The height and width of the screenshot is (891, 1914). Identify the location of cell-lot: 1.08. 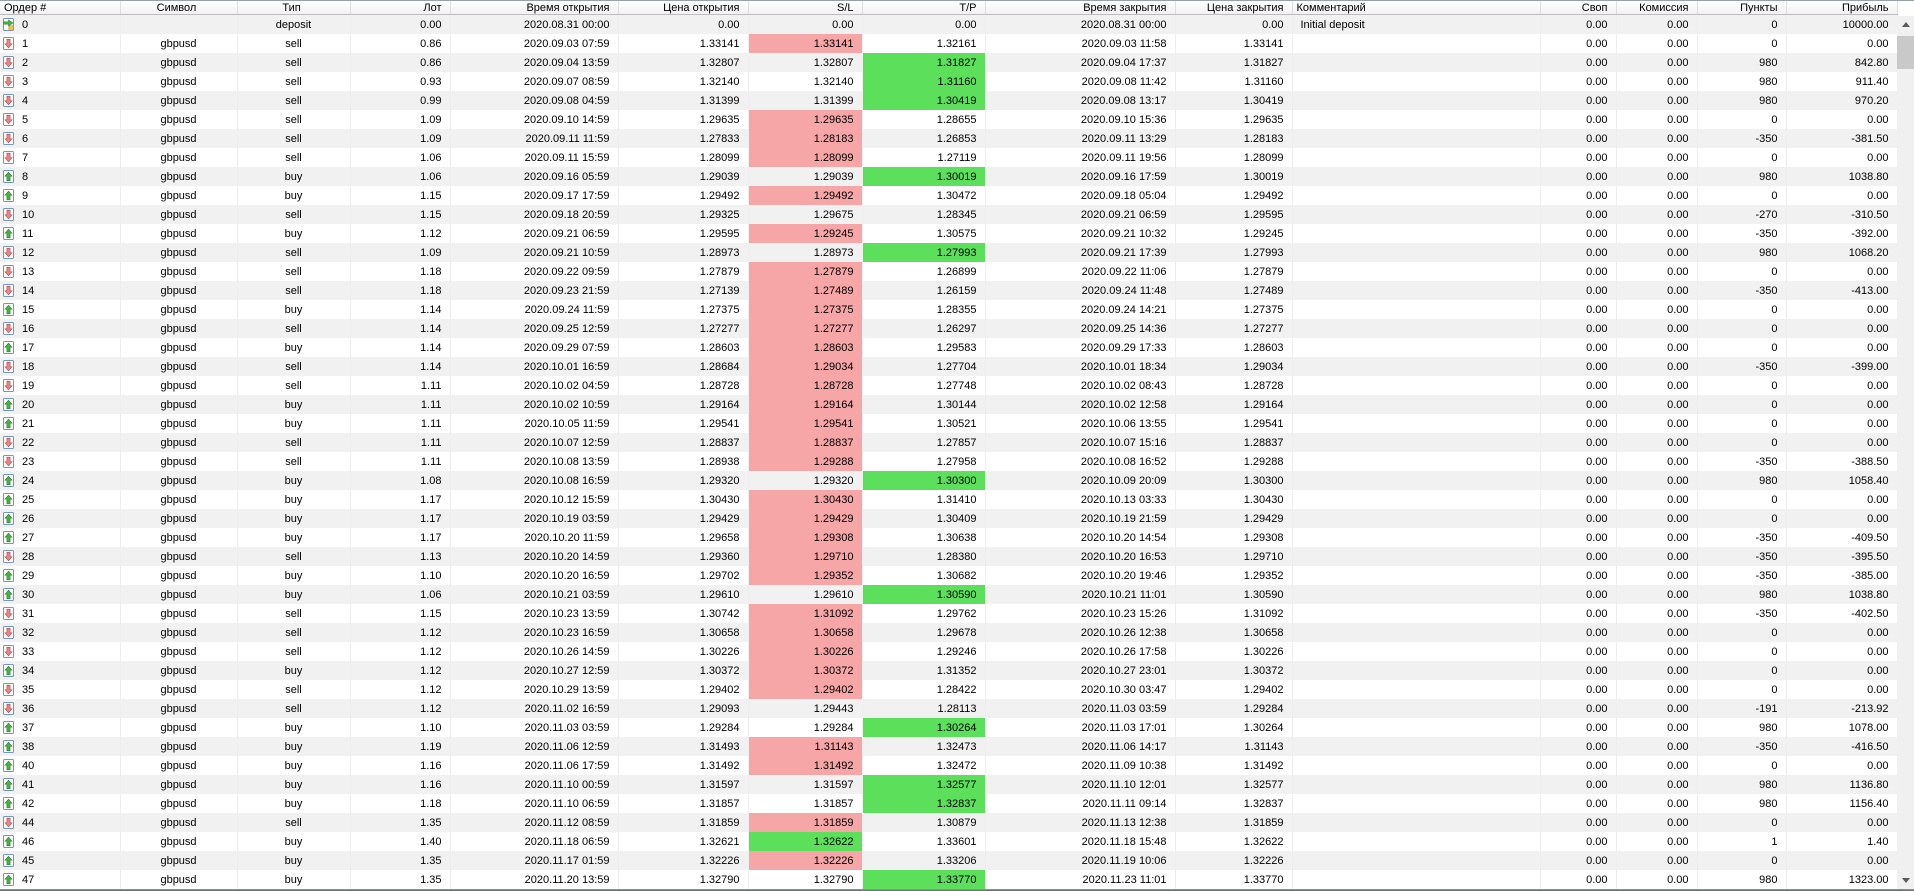
(400, 480).